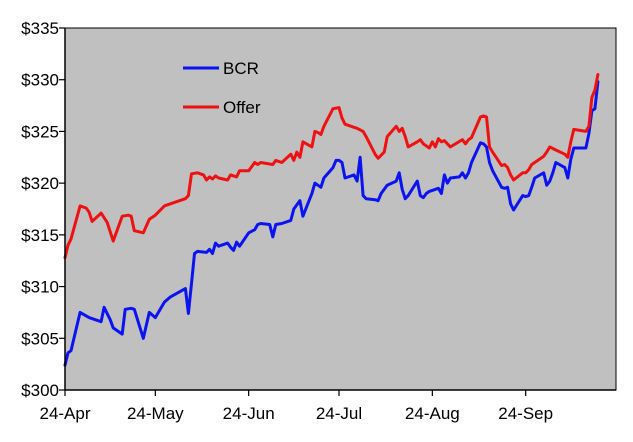  Describe the element at coordinates (64, 413) in the screenshot. I see `x-tick-label: 24-Apr` at that location.